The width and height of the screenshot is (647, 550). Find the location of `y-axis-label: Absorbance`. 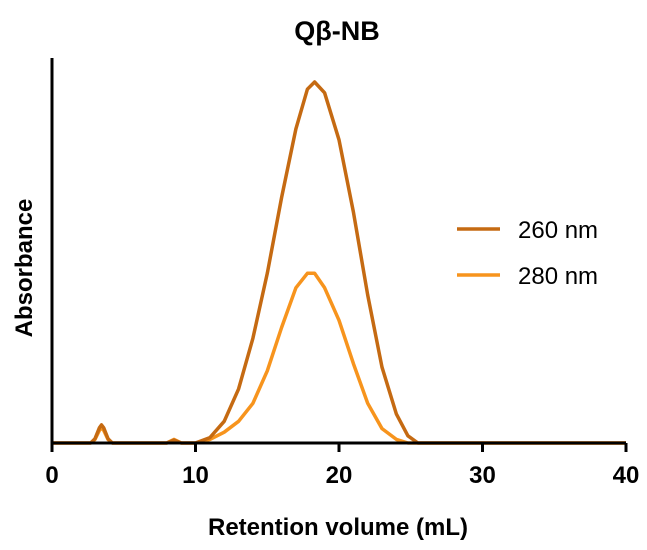

y-axis-label: Absorbance is located at coordinates (24, 268).